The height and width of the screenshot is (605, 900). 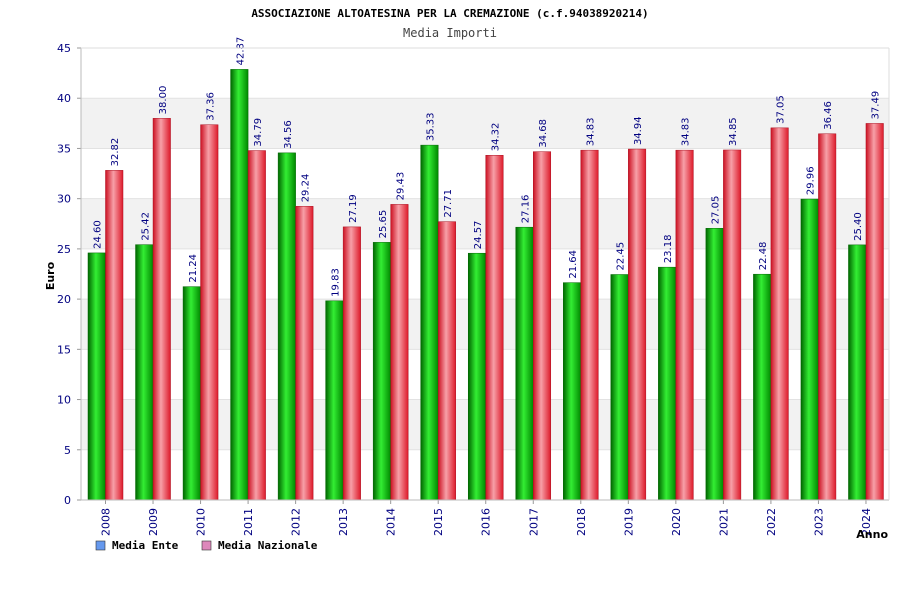 What do you see at coordinates (248, 522) in the screenshot?
I see `x-tick-label-2011: 2011` at bounding box center [248, 522].